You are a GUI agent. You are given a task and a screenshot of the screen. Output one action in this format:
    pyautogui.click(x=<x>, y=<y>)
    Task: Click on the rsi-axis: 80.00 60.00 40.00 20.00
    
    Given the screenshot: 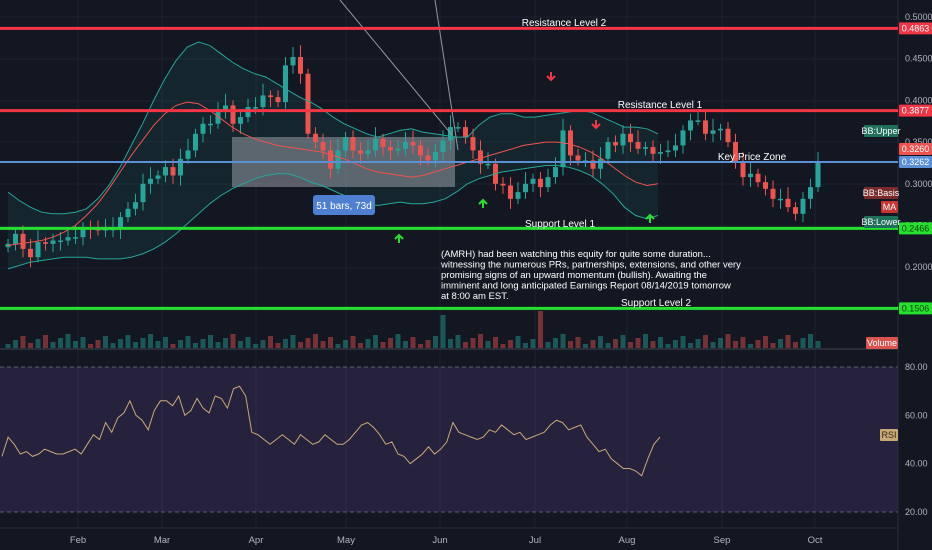 What is the action you would take?
    pyautogui.click(x=916, y=439)
    